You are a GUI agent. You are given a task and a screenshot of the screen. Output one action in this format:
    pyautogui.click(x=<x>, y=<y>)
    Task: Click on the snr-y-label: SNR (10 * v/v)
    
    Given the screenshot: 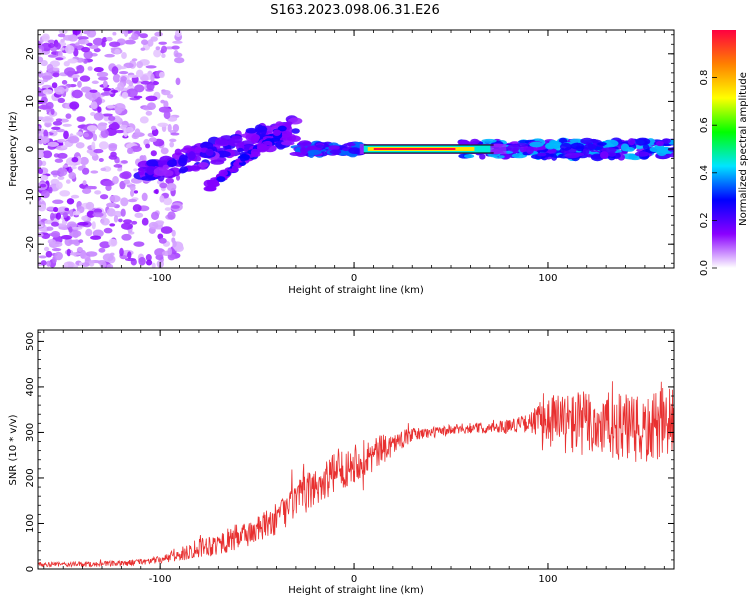 What is the action you would take?
    pyautogui.click(x=13, y=449)
    